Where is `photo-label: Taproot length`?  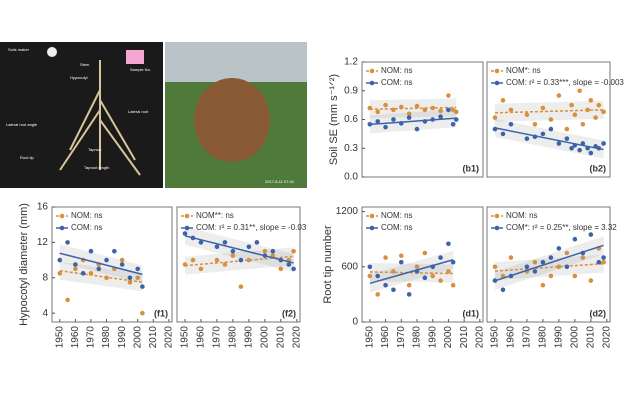 photo-label: Taproot length is located at coordinates (96, 167).